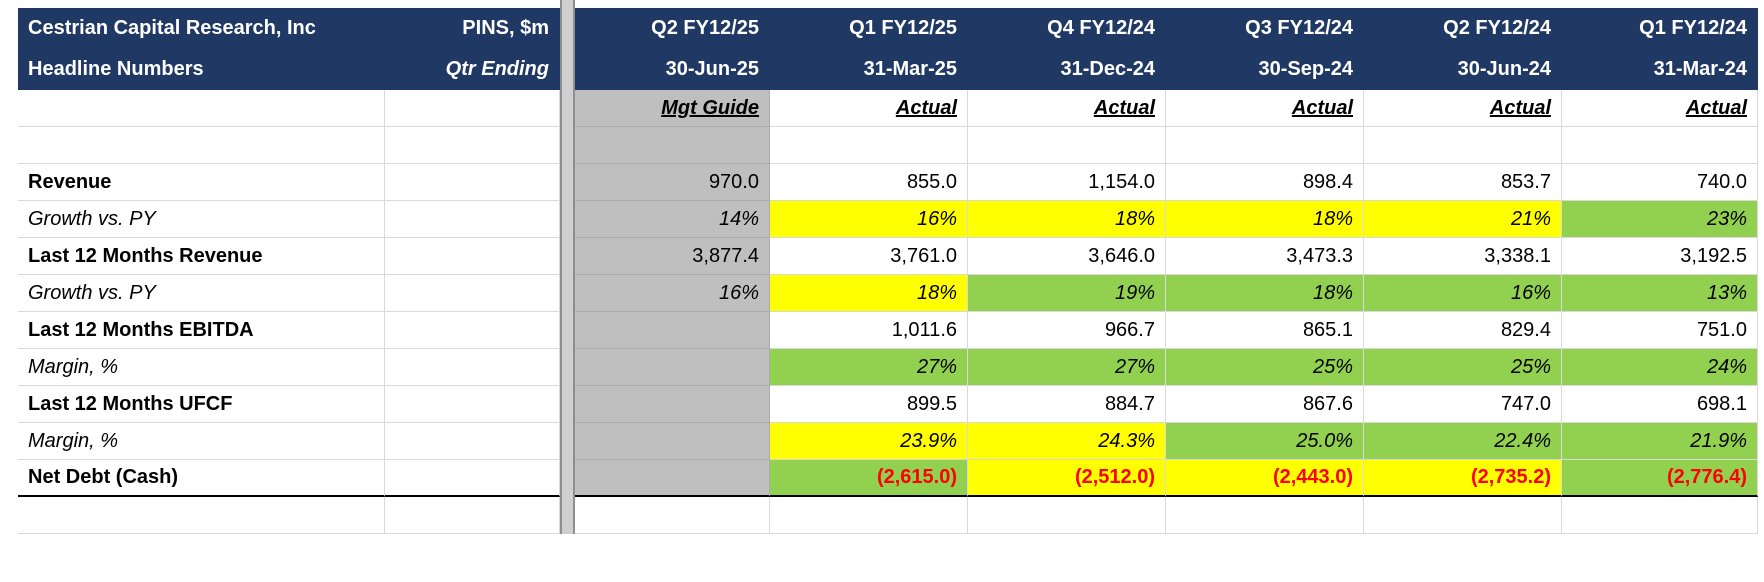  Describe the element at coordinates (201, 256) in the screenshot. I see `row-label-cell: Last 12 Months Revenue` at that location.